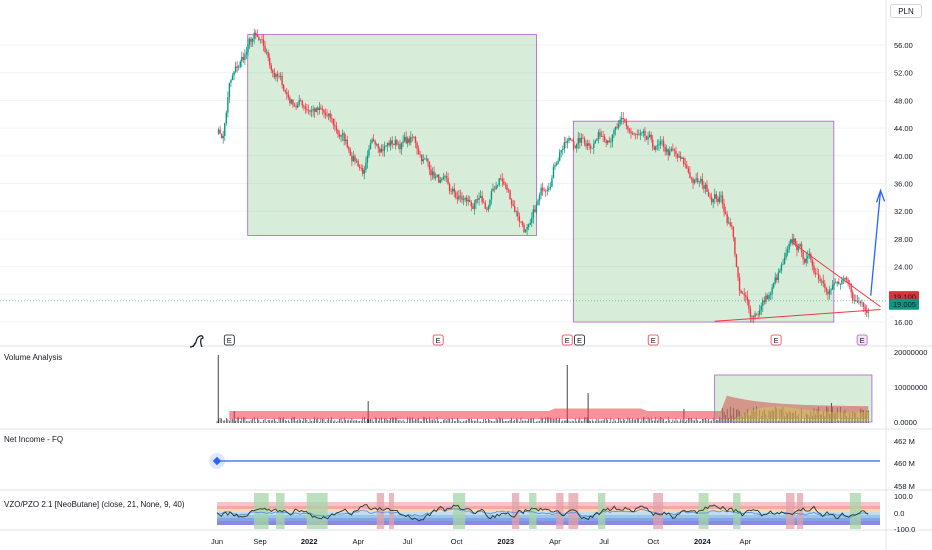 The image size is (932, 550). Describe the element at coordinates (903, 267) in the screenshot. I see `y-tick-label: 24.00` at that location.